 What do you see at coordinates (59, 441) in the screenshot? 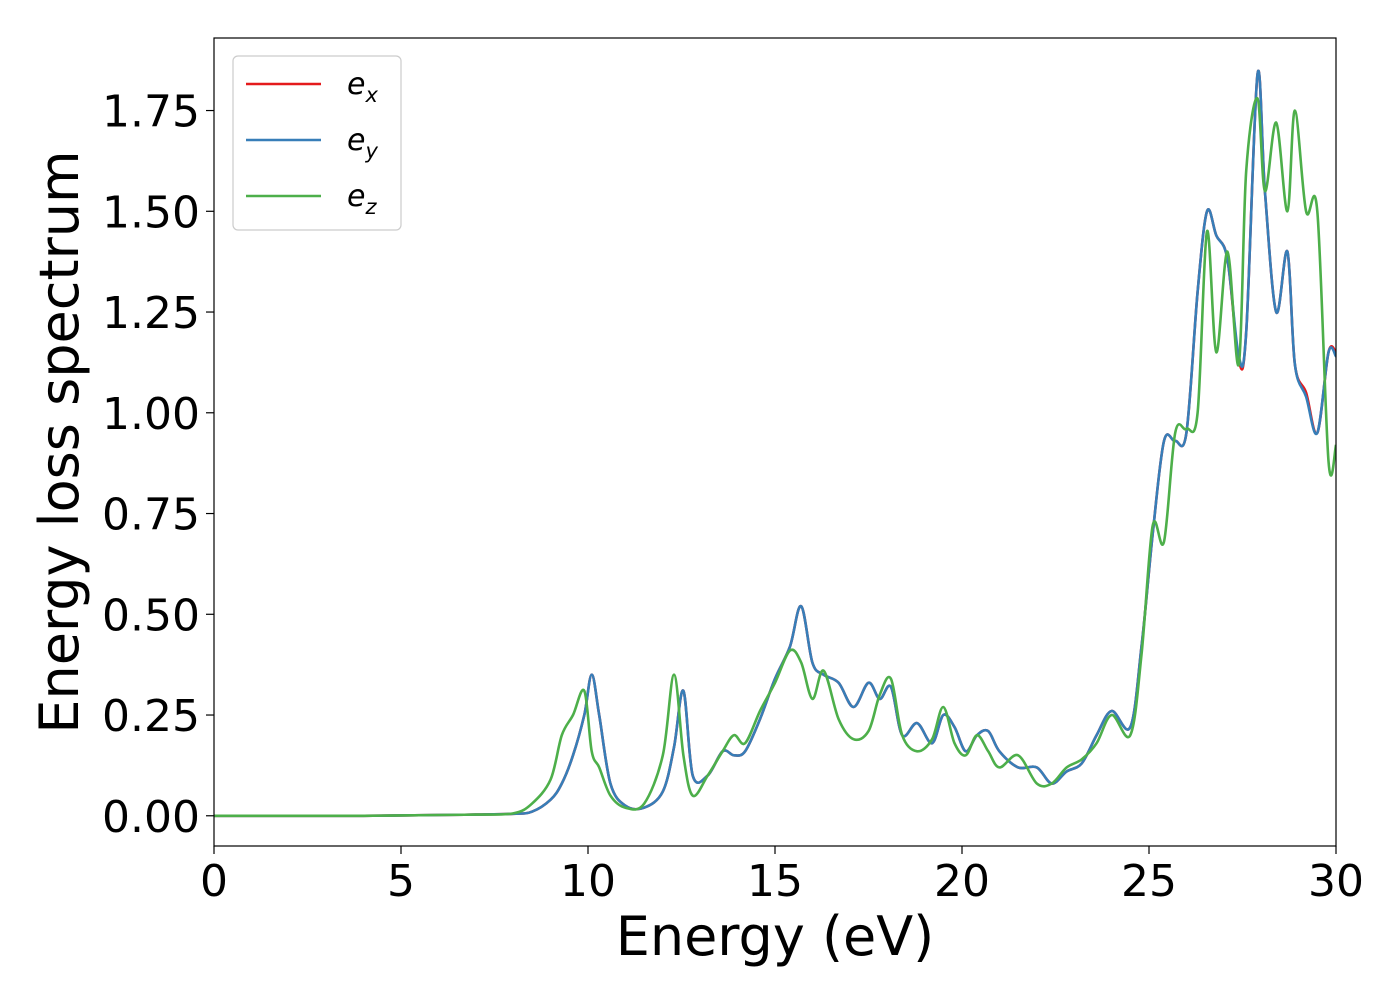
I see `y-axis-label: Energy loss spectrum` at bounding box center [59, 441].